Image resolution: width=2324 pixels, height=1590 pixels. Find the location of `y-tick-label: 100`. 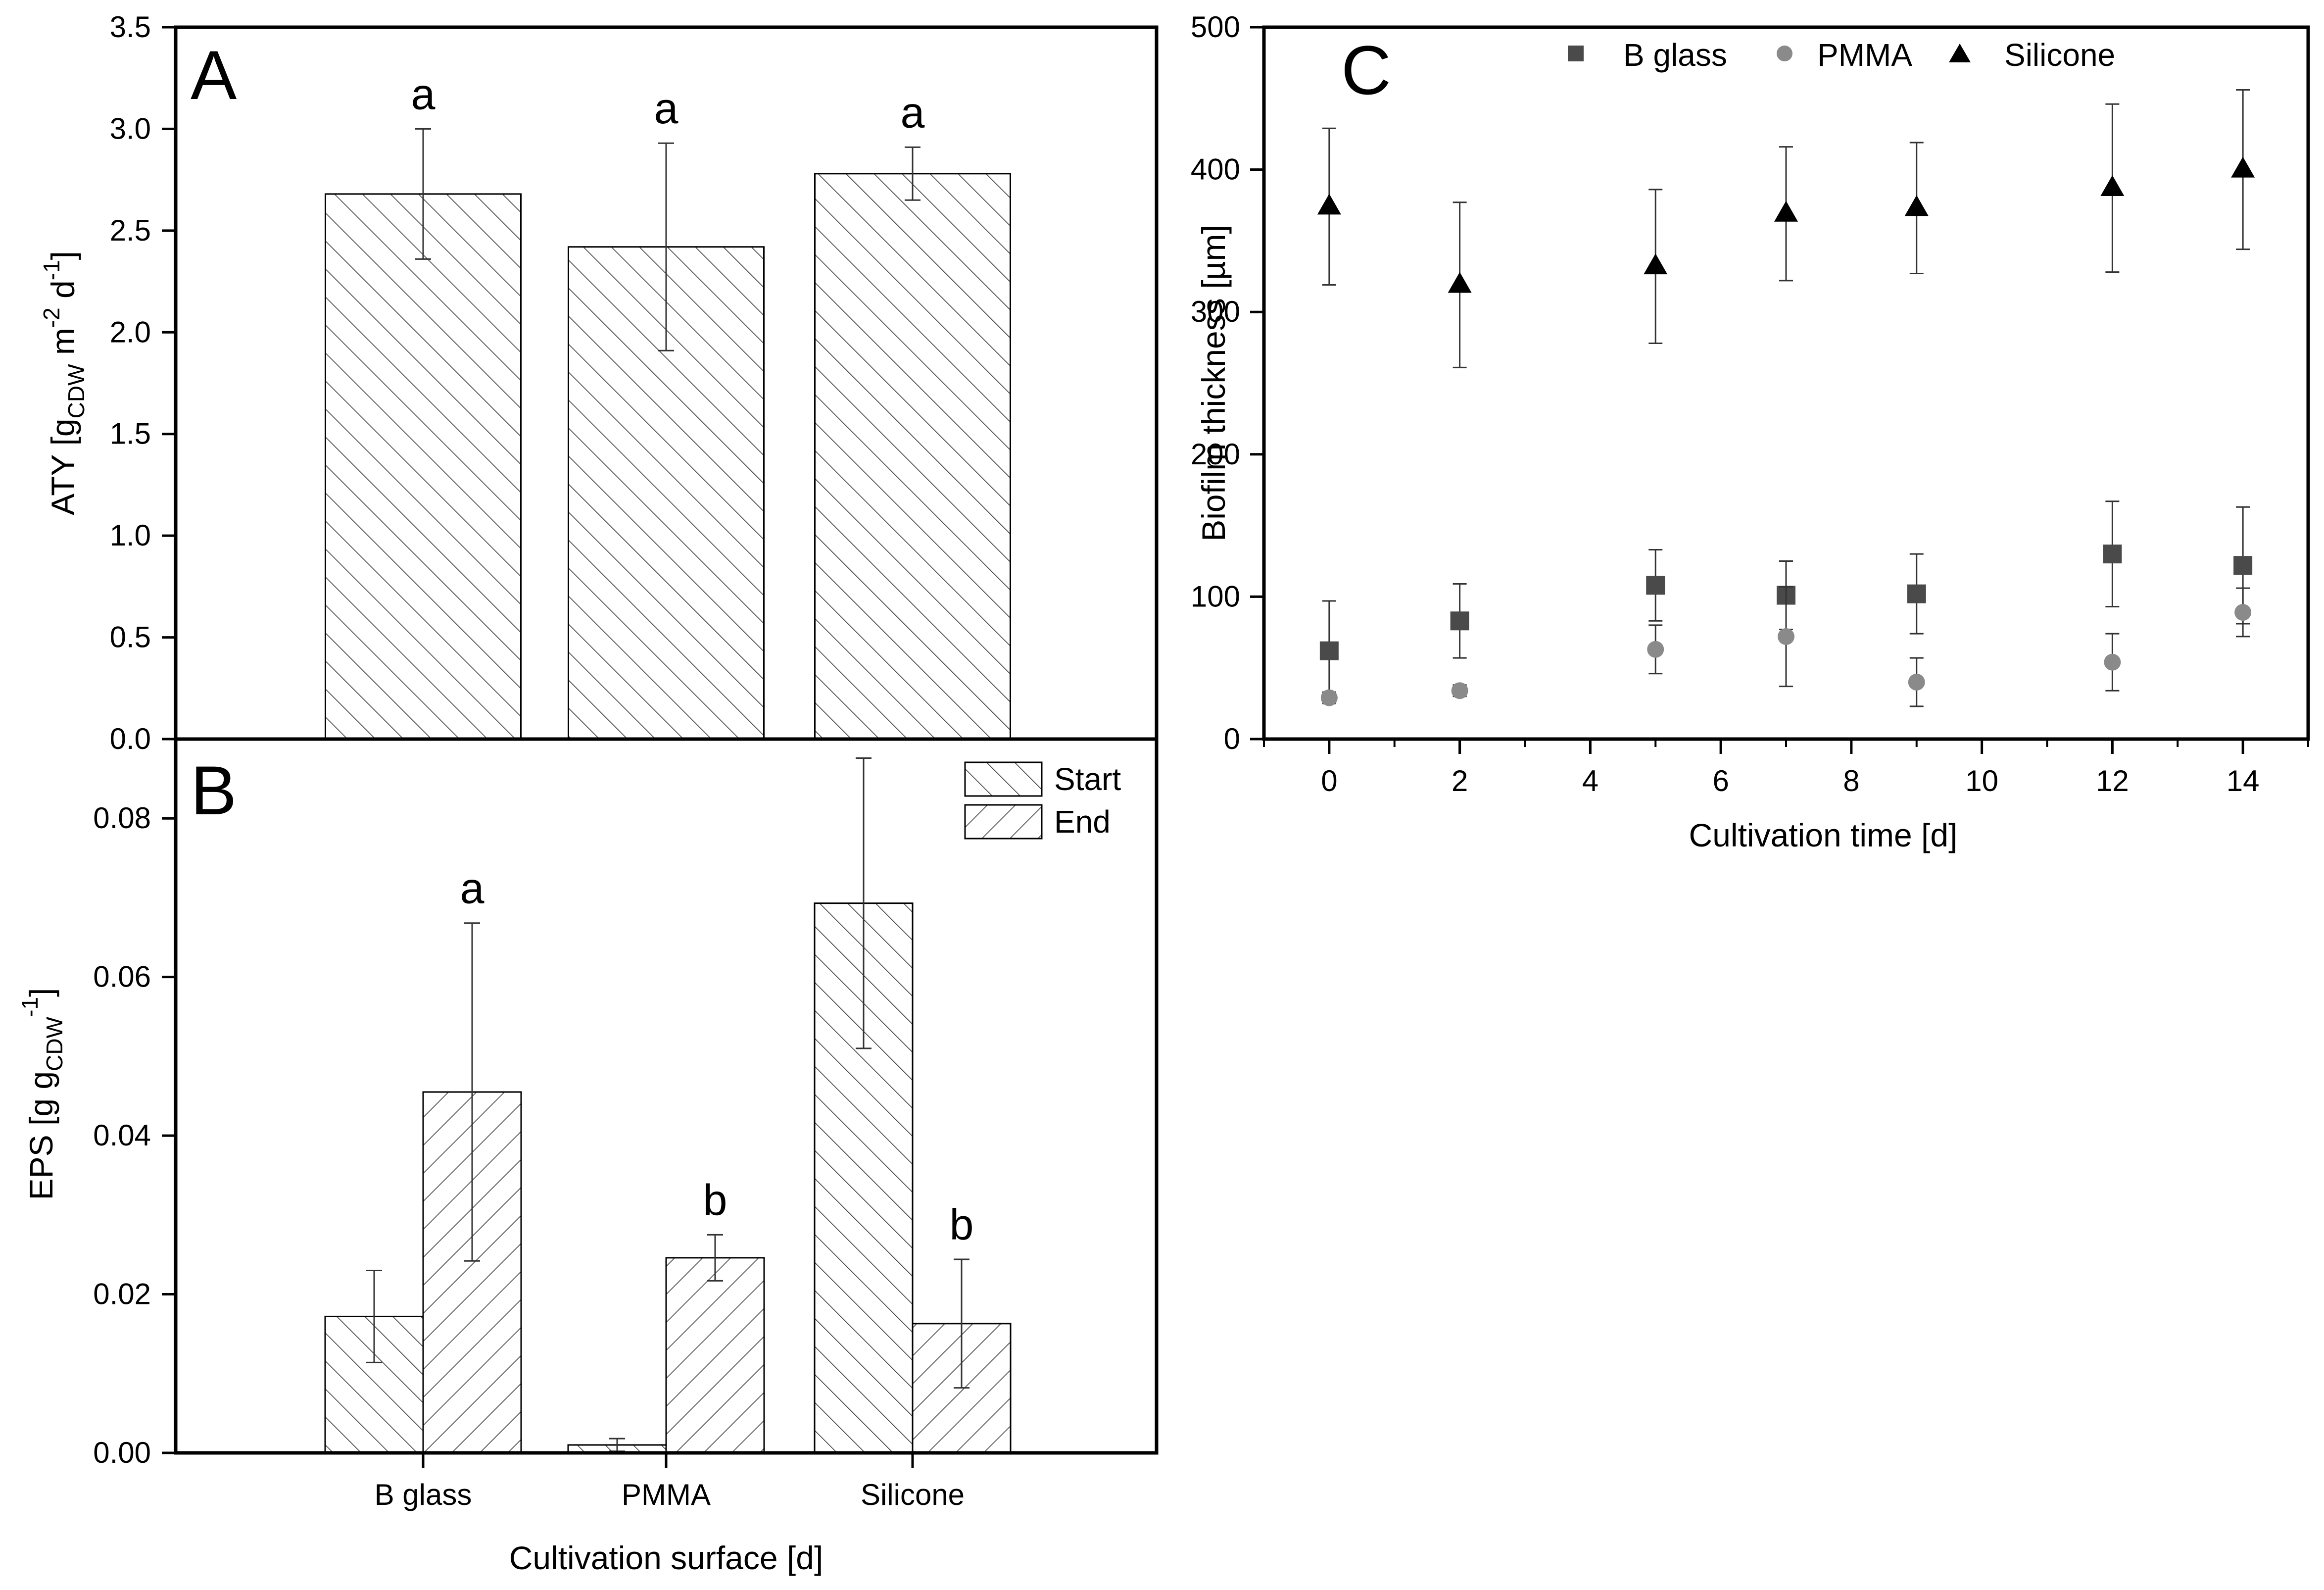

y-tick-label: 100 is located at coordinates (1216, 596).